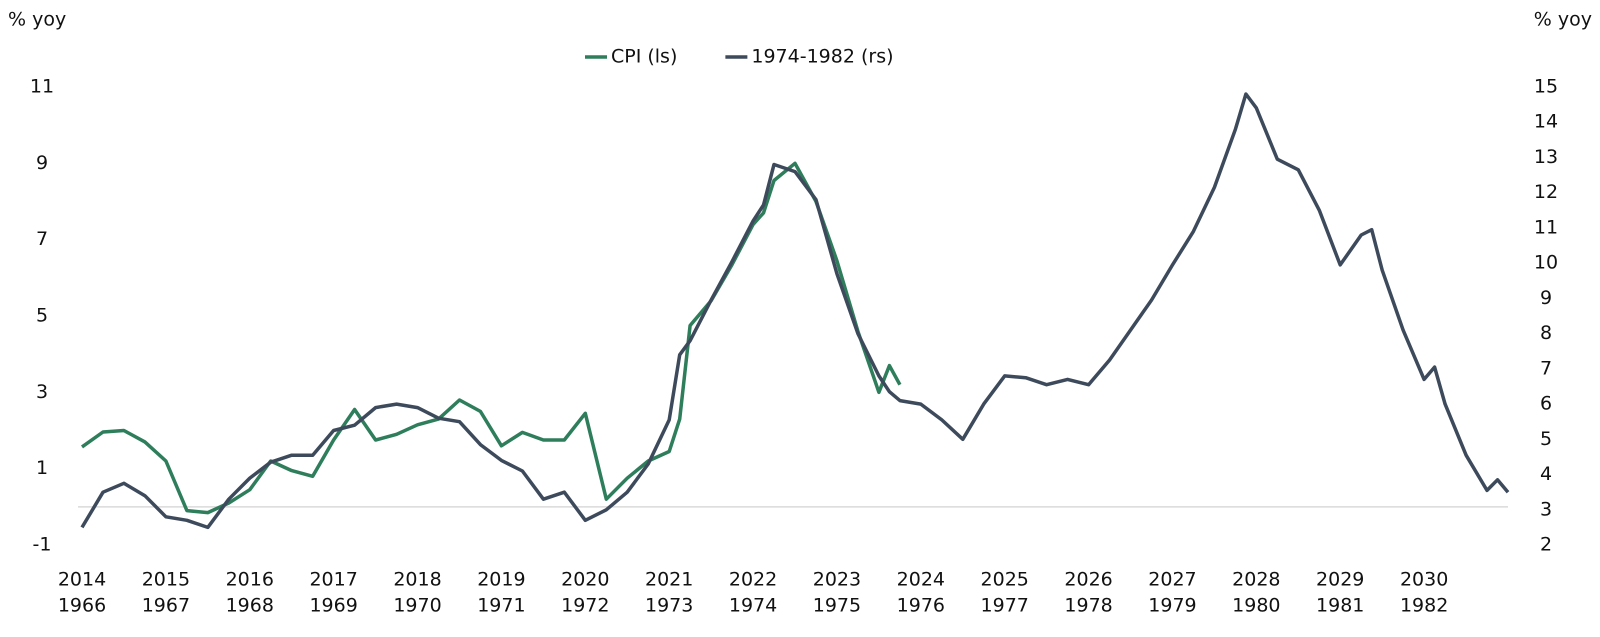  What do you see at coordinates (669, 606) in the screenshot?
I see `x2-tick-label: 1973` at bounding box center [669, 606].